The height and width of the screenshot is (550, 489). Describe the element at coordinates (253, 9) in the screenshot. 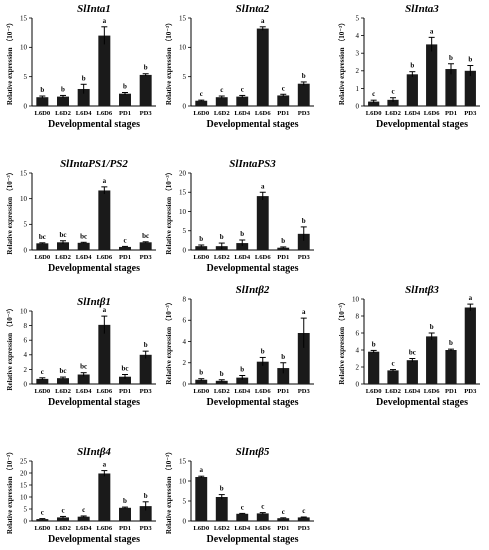

I see `chart-title: SlInta2` at that location.